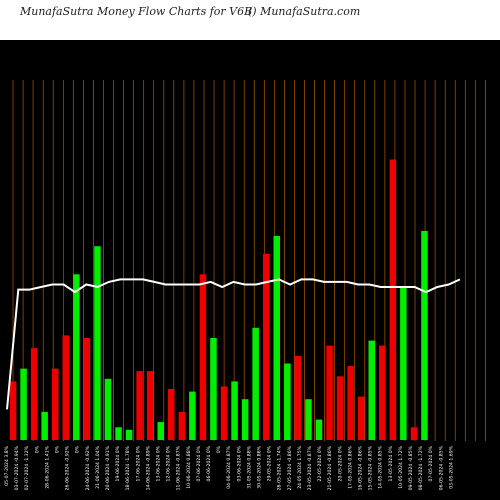 The image size is (500, 500). What do you see at coordinates (441, 467) in the screenshot?
I see `x-tick-label: 06-05-2024 -0.85%` at bounding box center [441, 467].